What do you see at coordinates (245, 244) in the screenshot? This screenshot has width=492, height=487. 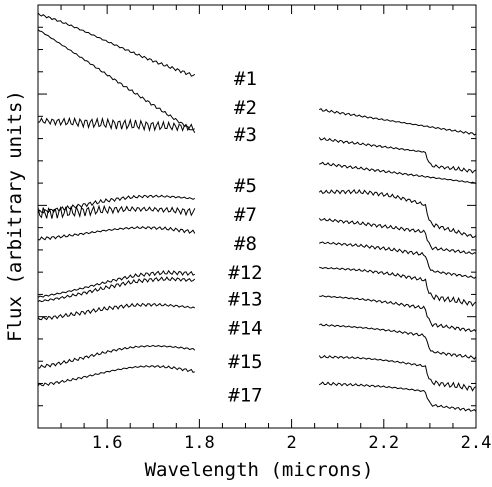 I see `series-label: #8` at bounding box center [245, 244].